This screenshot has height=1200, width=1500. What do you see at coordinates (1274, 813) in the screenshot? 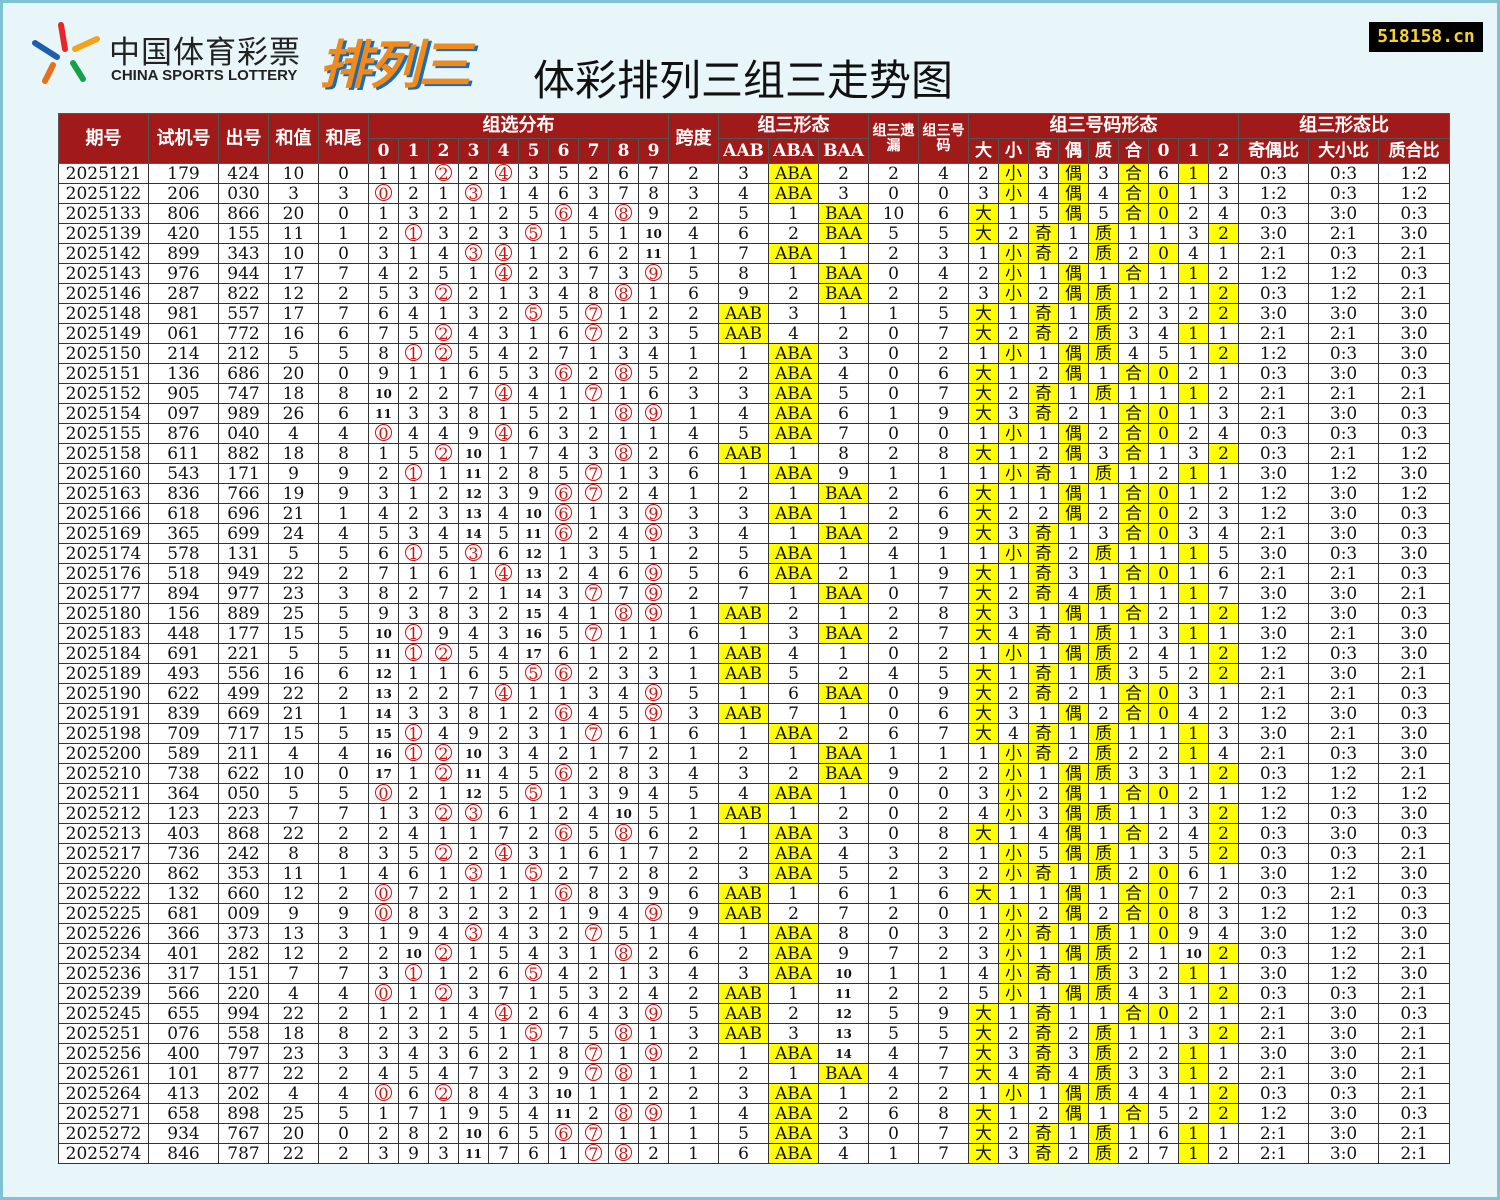
I see `cell: 1:2` at bounding box center [1274, 813].